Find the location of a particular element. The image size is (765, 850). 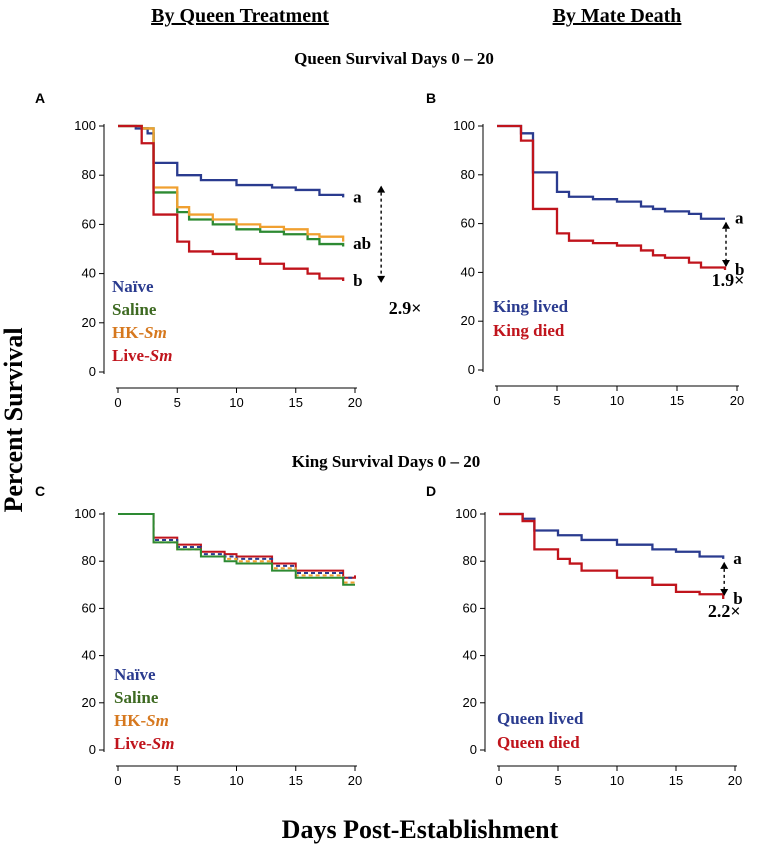

series-line-queen-died is located at coordinates (612, 555).